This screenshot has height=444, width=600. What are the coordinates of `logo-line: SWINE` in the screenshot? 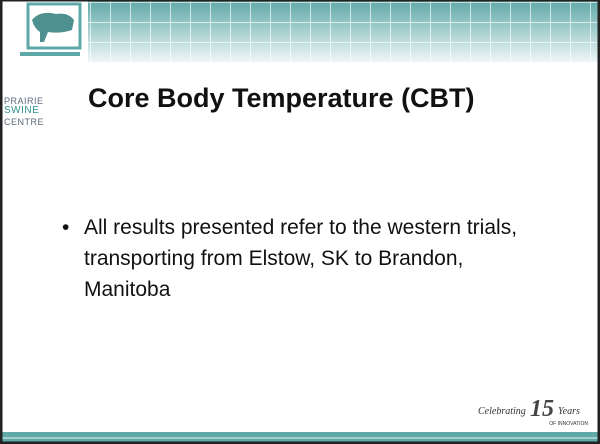 It's located at (22, 110).